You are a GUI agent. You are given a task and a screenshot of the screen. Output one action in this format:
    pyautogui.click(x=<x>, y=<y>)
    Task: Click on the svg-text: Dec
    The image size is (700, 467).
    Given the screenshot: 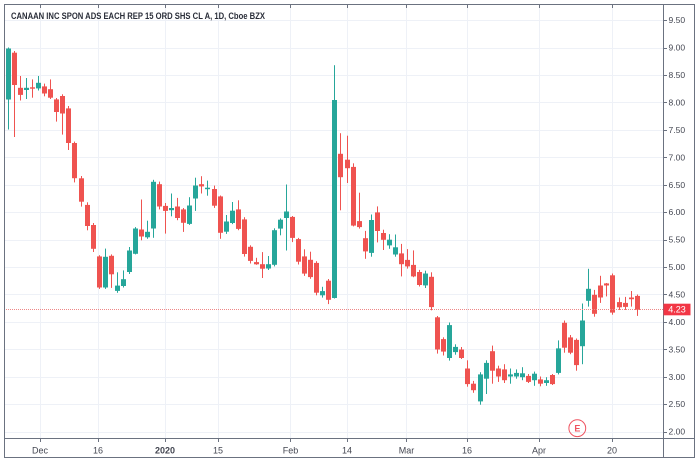 What is the action you would take?
    pyautogui.click(x=40, y=451)
    